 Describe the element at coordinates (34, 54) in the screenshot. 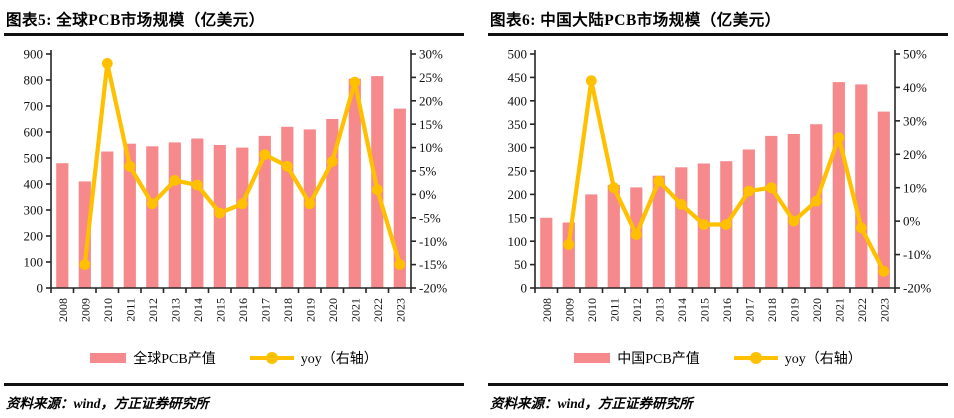

I see `svg-text: 900` at that location.